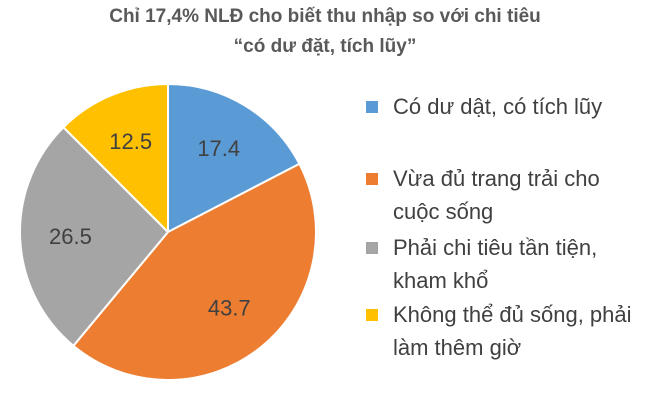 This screenshot has height=406, width=650. What do you see at coordinates (325, 46) in the screenshot?
I see `chart-title-line-2: “có dư đặt, tích lũy”` at bounding box center [325, 46].